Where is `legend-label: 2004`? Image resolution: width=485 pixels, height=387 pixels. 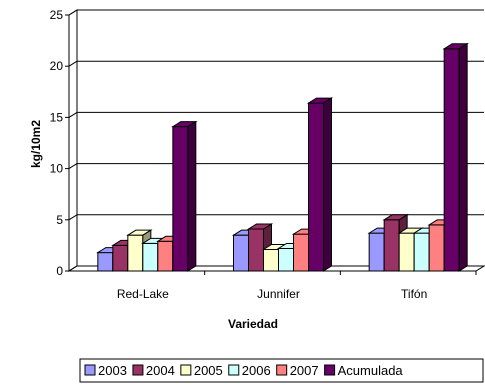
legend-label: 2004 is located at coordinates (160, 370).